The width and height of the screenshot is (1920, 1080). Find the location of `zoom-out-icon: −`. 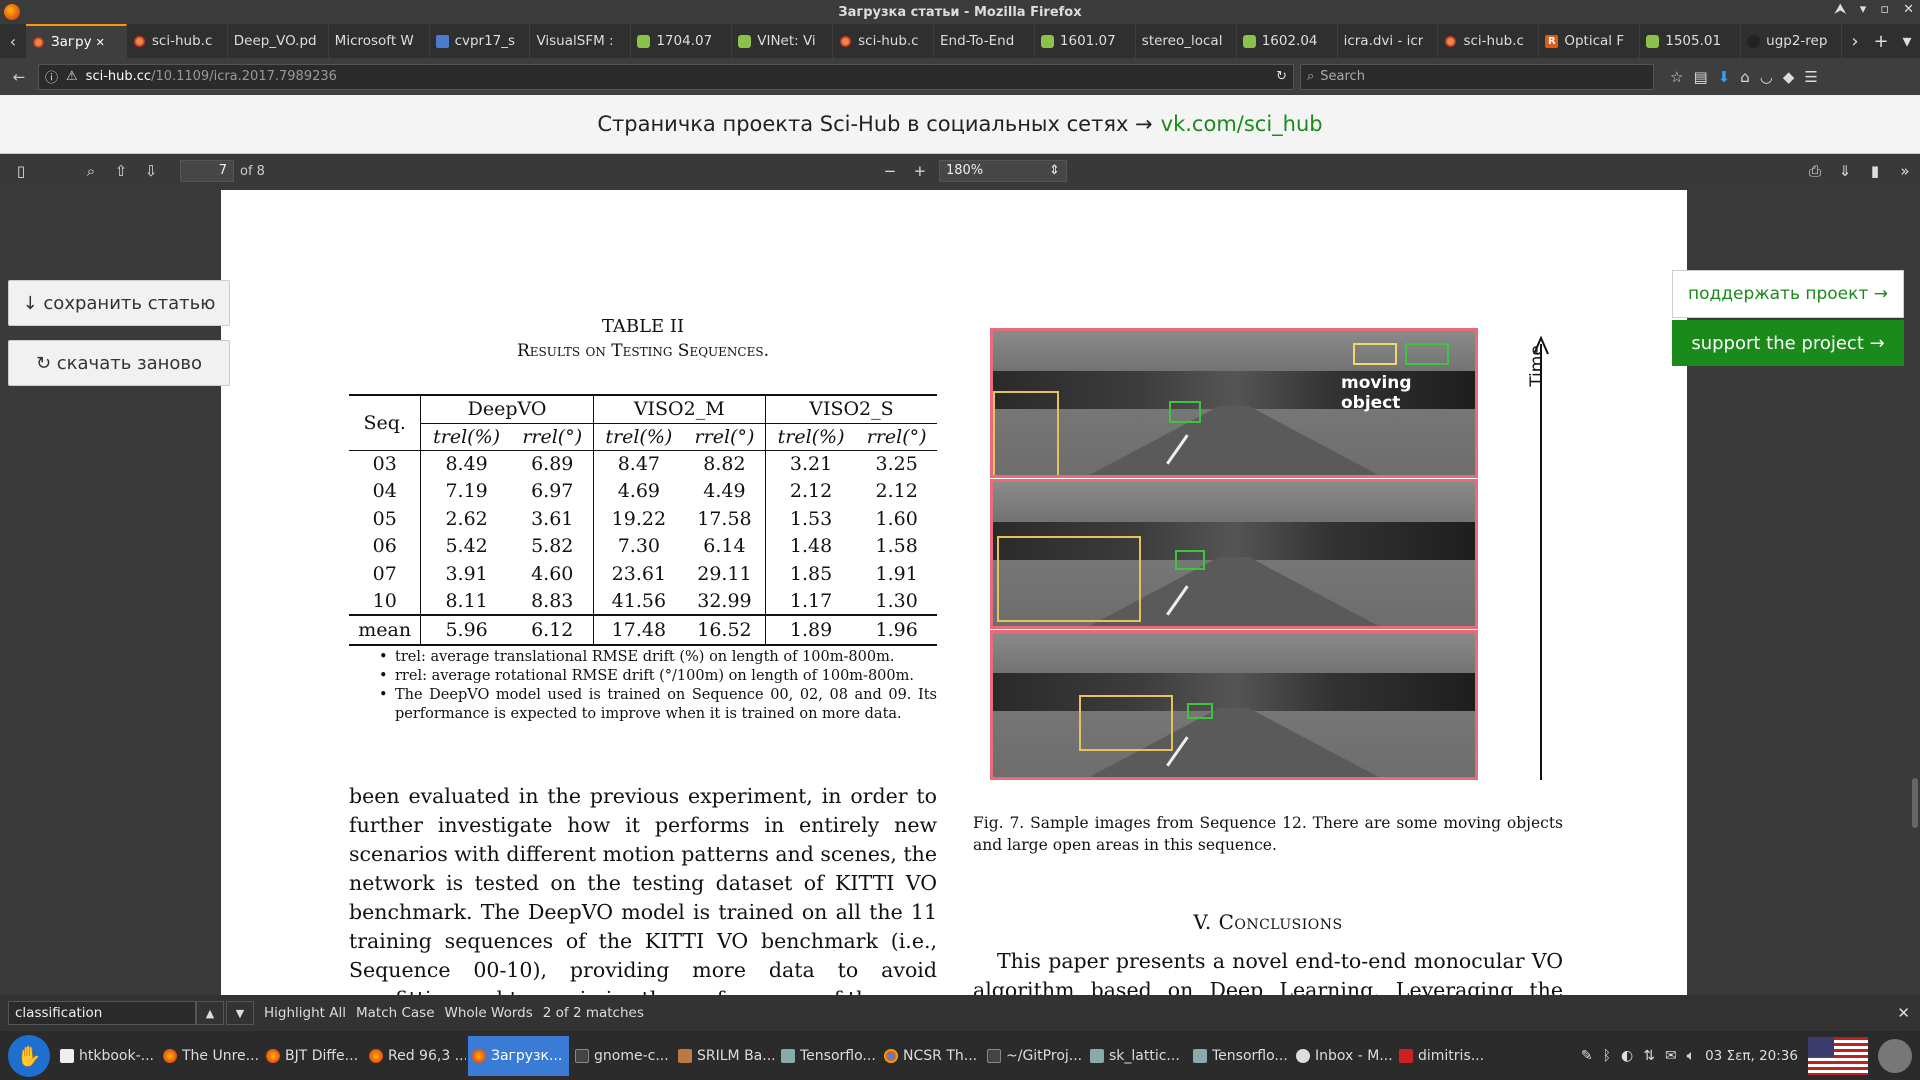

zoom-out-icon: − is located at coordinates (890, 171).